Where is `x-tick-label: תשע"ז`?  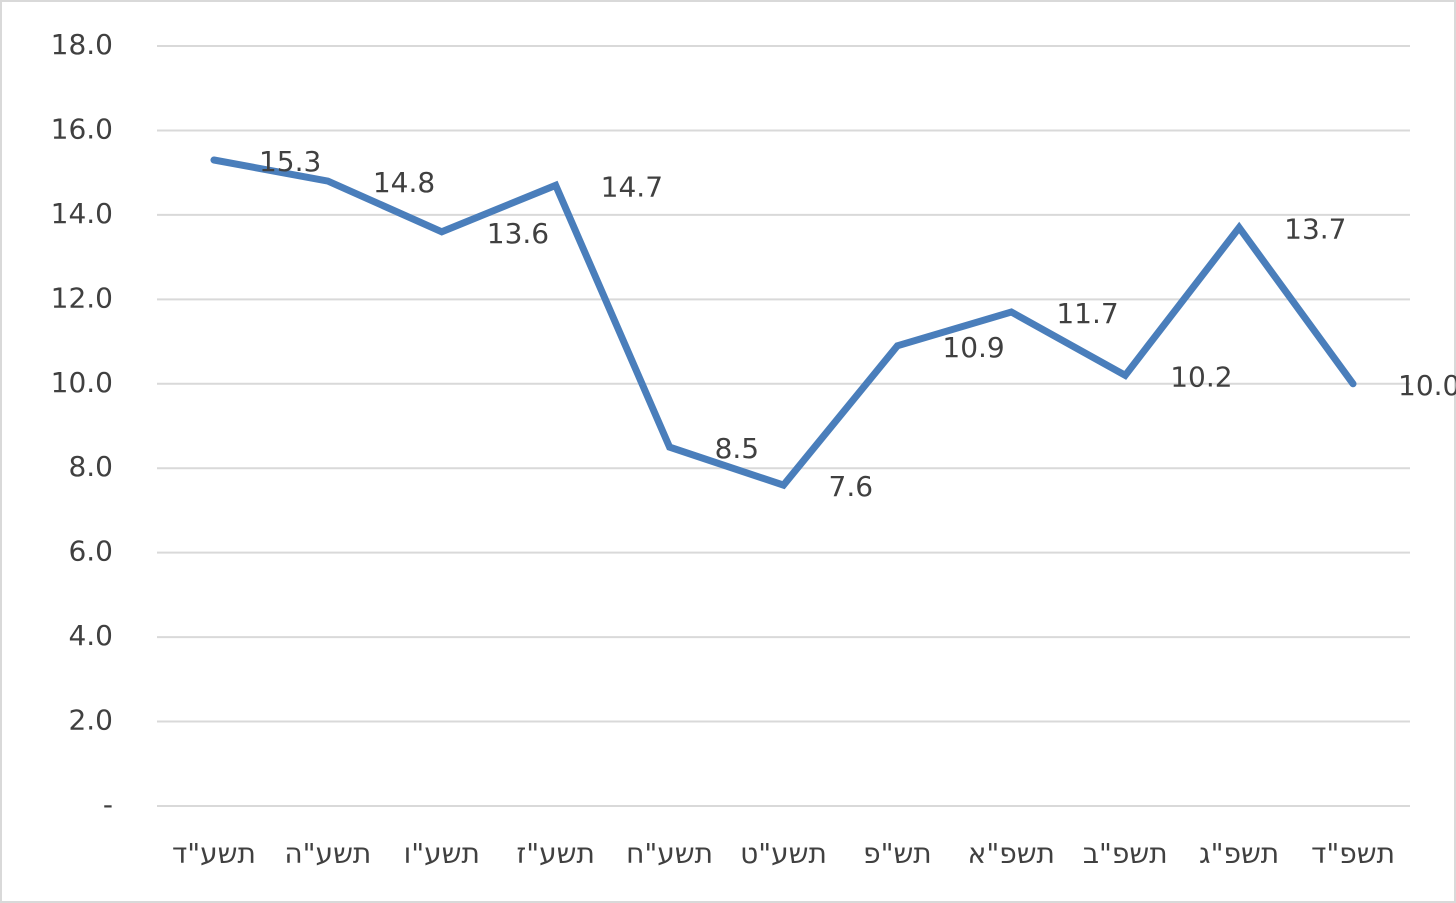
x-tick-label: תשע"ז is located at coordinates (556, 853).